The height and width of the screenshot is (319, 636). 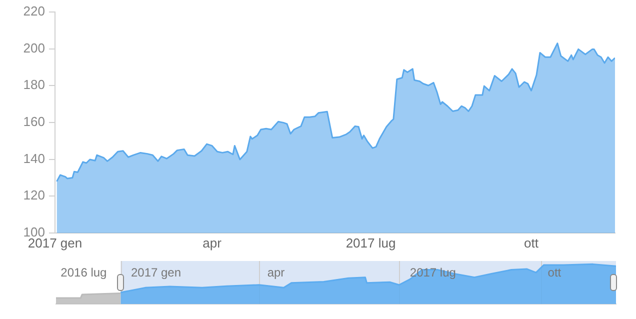 I want to click on x-tick-label: 2016 lug, so click(x=83, y=272).